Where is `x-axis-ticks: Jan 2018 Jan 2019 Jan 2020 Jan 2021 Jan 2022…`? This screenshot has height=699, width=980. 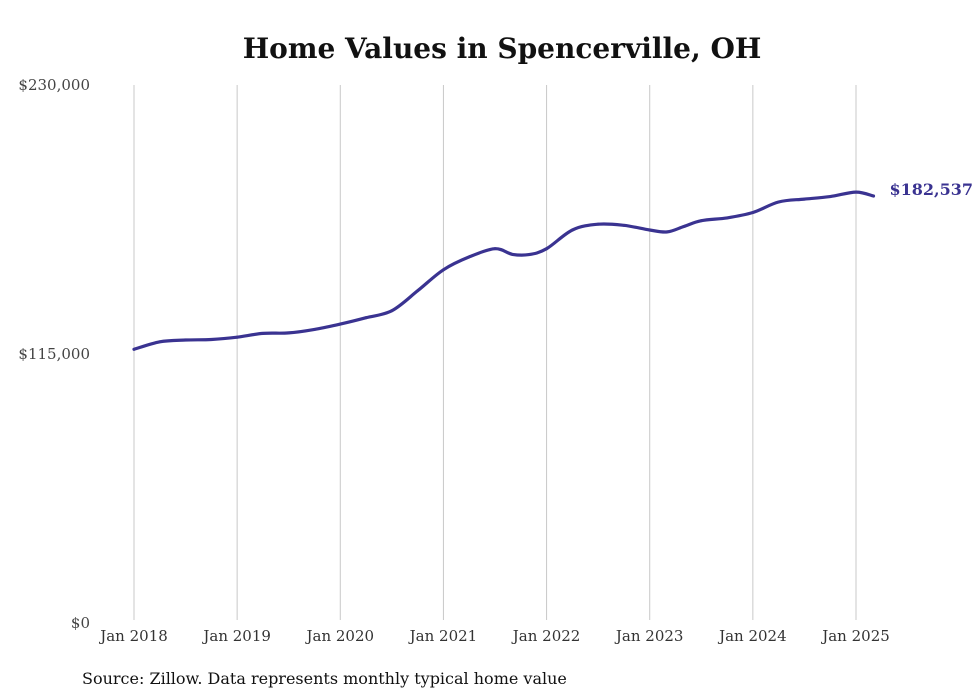 x-axis-ticks: Jan 2018 Jan 2019 Jan 2020 Jan 2021 Jan 2022… is located at coordinates (494, 636).